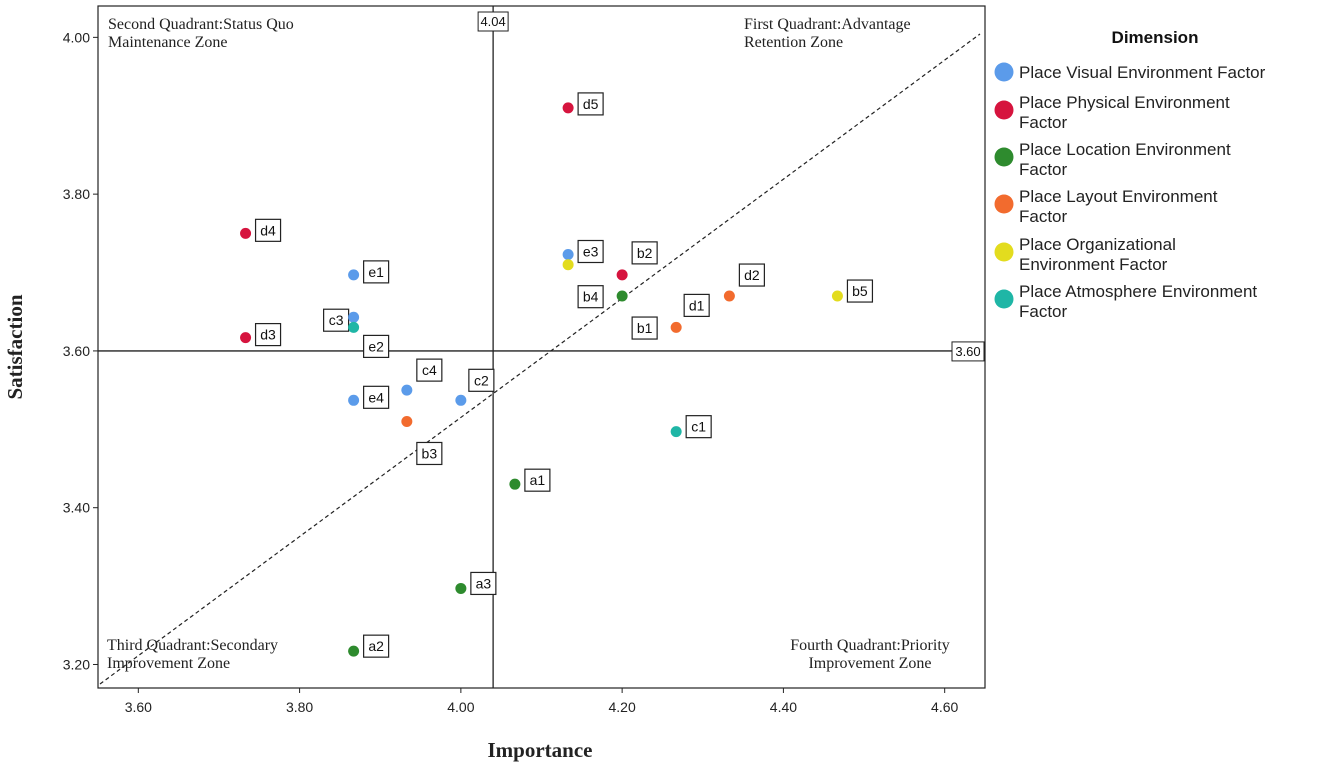 This screenshot has height=767, width=1321. I want to click on point-label-b5: b5, so click(860, 291).